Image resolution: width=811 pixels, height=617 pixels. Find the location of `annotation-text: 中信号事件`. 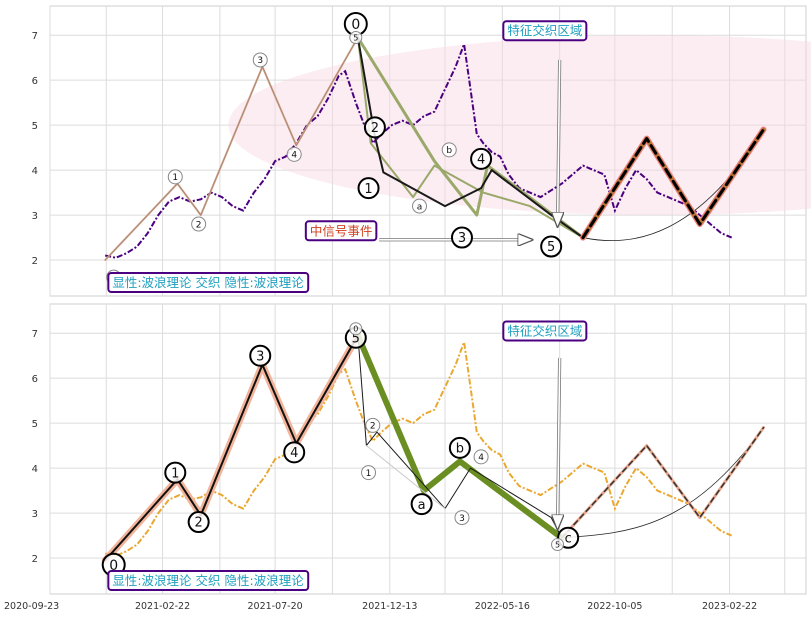

annotation-text: 中信号事件 is located at coordinates (341, 230).